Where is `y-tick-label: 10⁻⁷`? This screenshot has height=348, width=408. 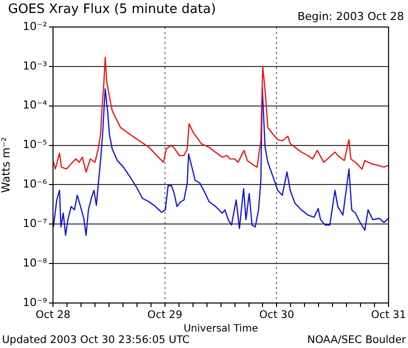
y-tick-label: 10⁻⁷ is located at coordinates (34, 223).